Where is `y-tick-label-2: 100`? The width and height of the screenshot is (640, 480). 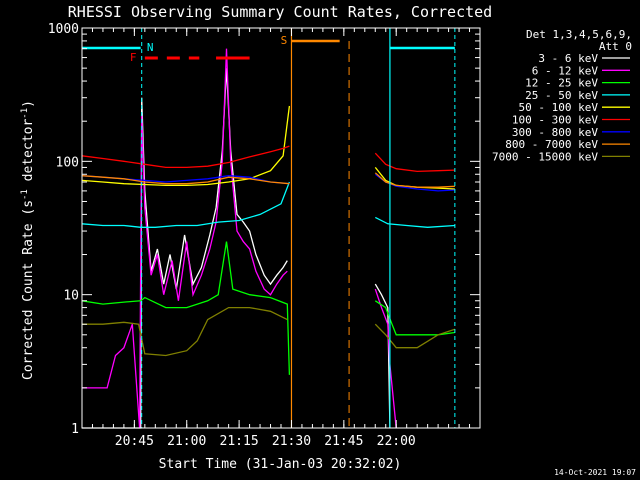 y-tick-label-2: 100 is located at coordinates (67, 162).